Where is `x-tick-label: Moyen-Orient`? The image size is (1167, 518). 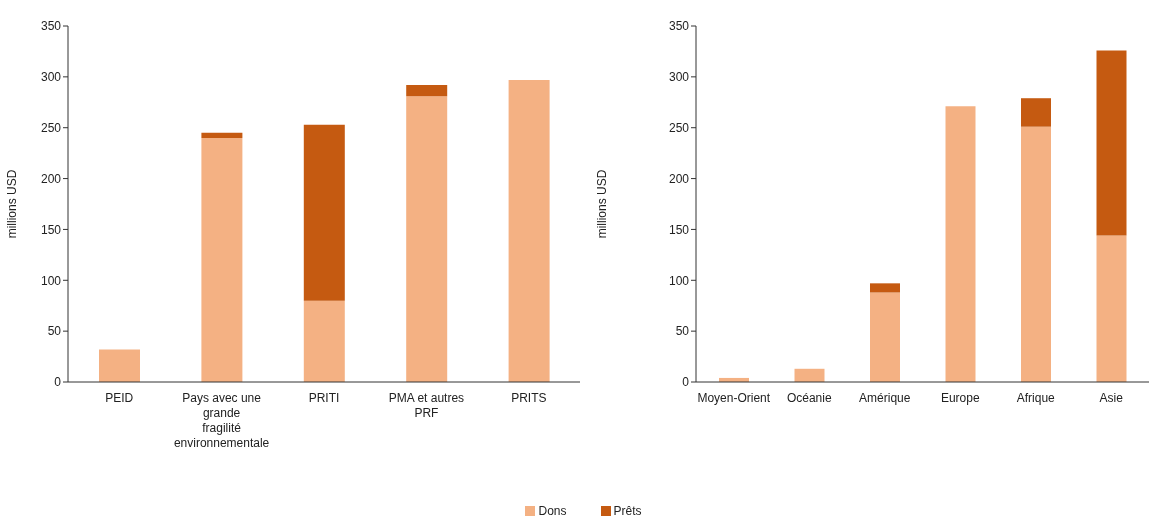
x-tick-label: Moyen-Orient is located at coordinates (734, 398).